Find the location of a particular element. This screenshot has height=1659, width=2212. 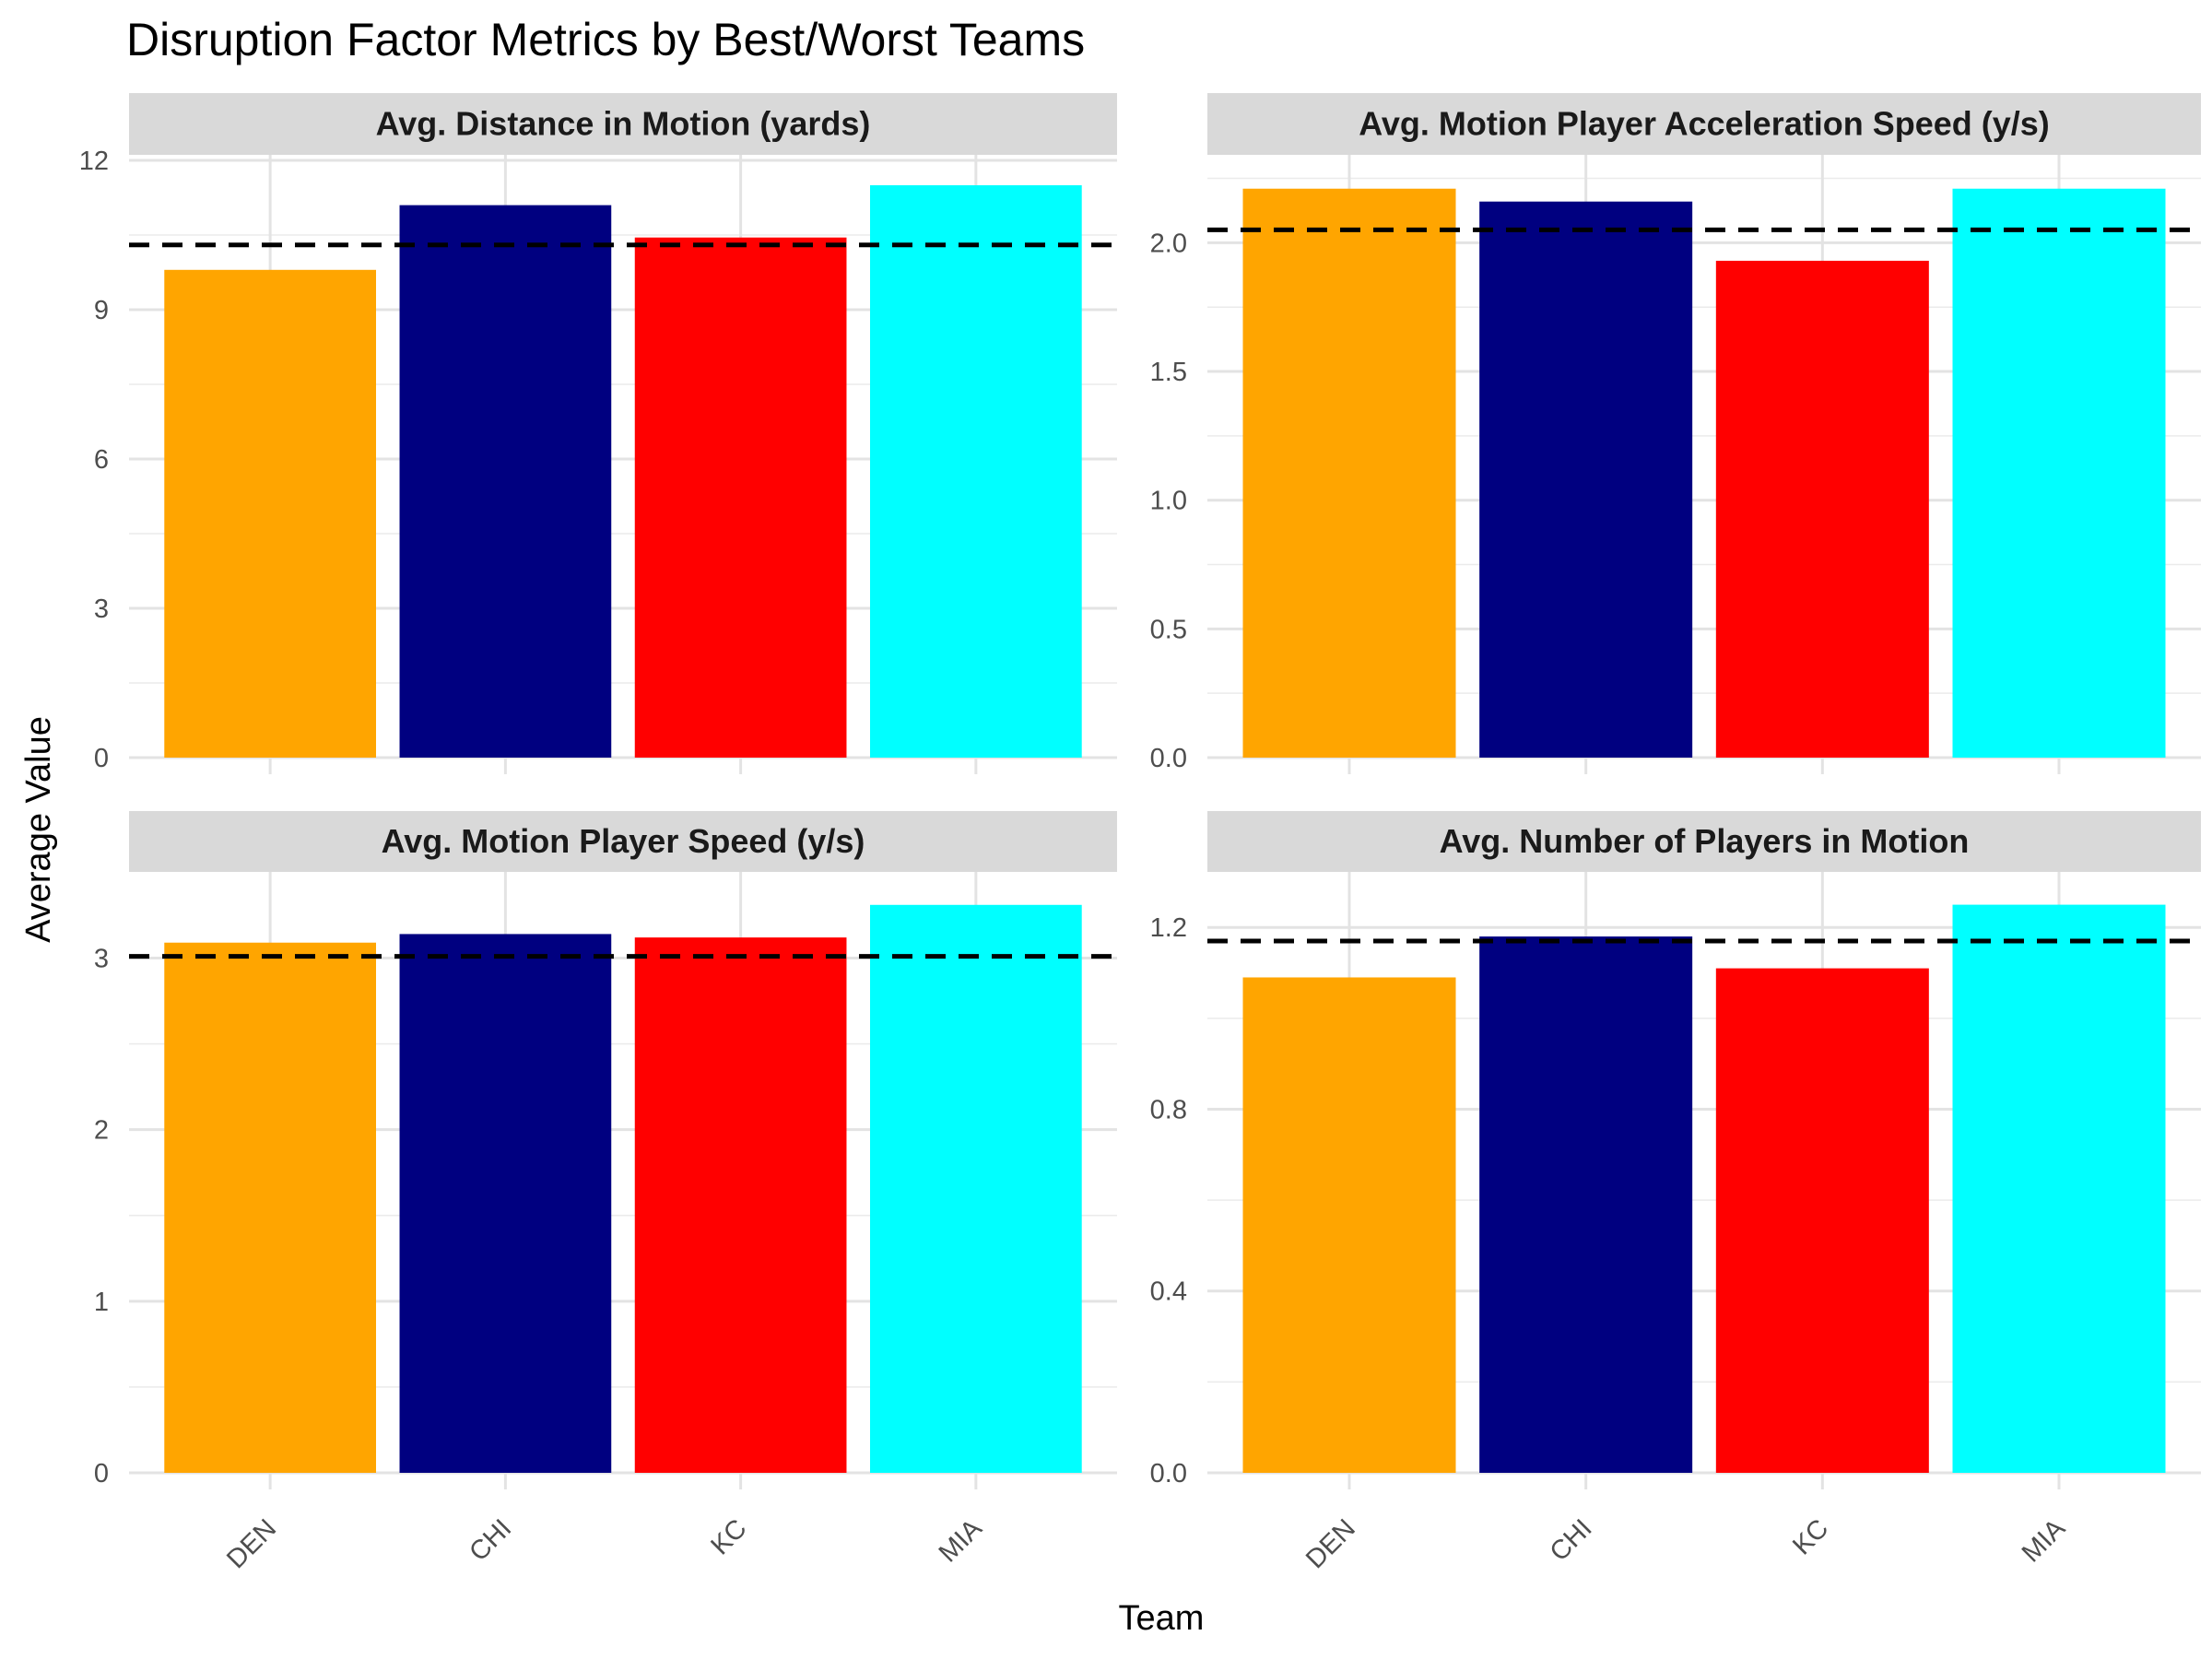

facet-strip-title: Avg. Distance in Motion (yards) is located at coordinates (623, 124).